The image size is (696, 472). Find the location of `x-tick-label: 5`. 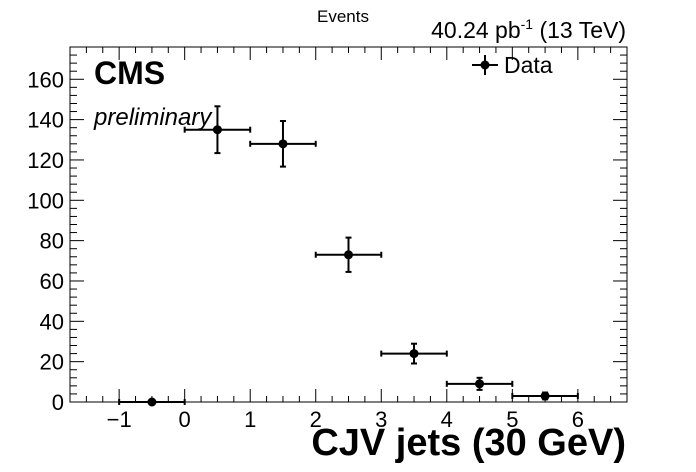

x-tick-label: 5 is located at coordinates (512, 419).